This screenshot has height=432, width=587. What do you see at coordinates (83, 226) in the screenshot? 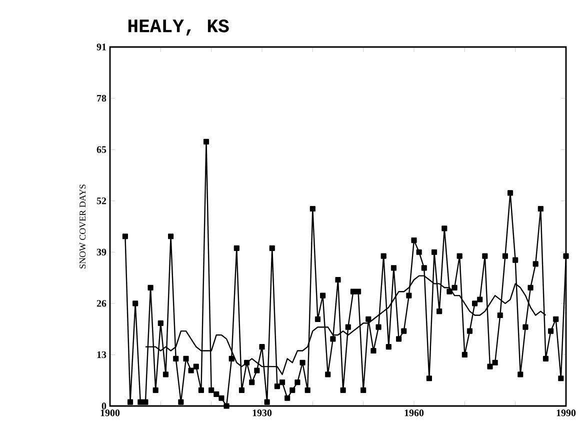
I see `y-axis-title: SNOW COVER DAYS` at bounding box center [83, 226].